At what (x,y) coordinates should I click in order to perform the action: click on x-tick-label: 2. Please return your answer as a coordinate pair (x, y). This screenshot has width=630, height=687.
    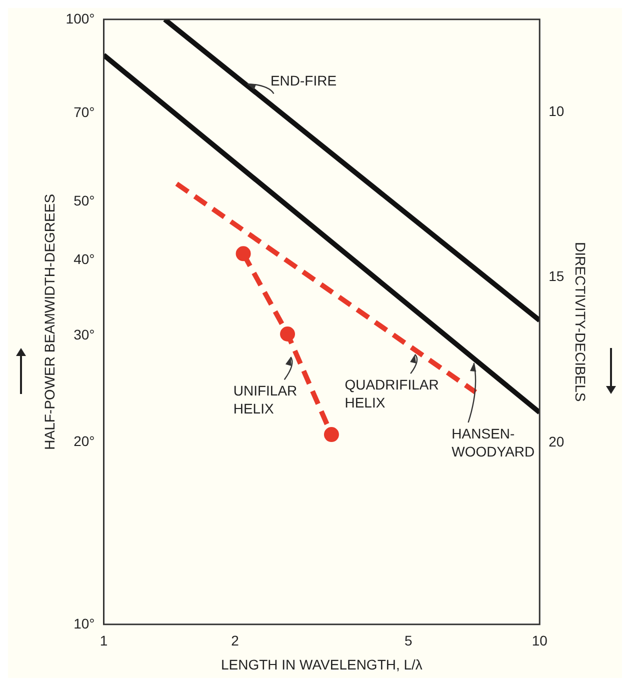
    Looking at the image, I should click on (235, 640).